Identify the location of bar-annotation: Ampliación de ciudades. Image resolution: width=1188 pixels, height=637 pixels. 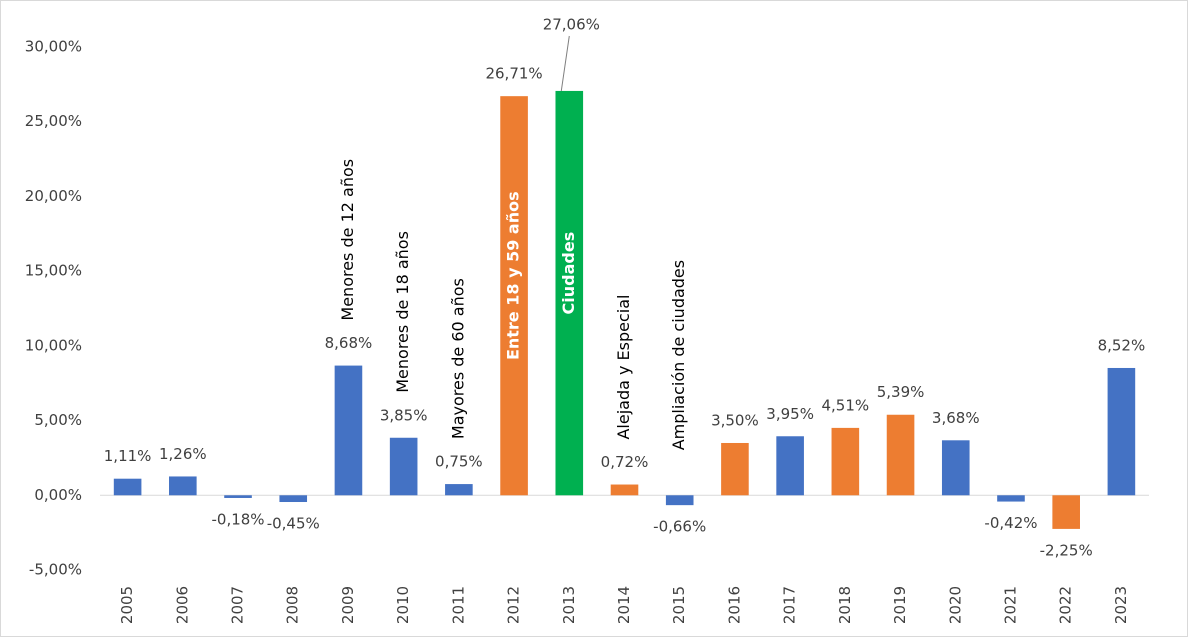
(678, 355).